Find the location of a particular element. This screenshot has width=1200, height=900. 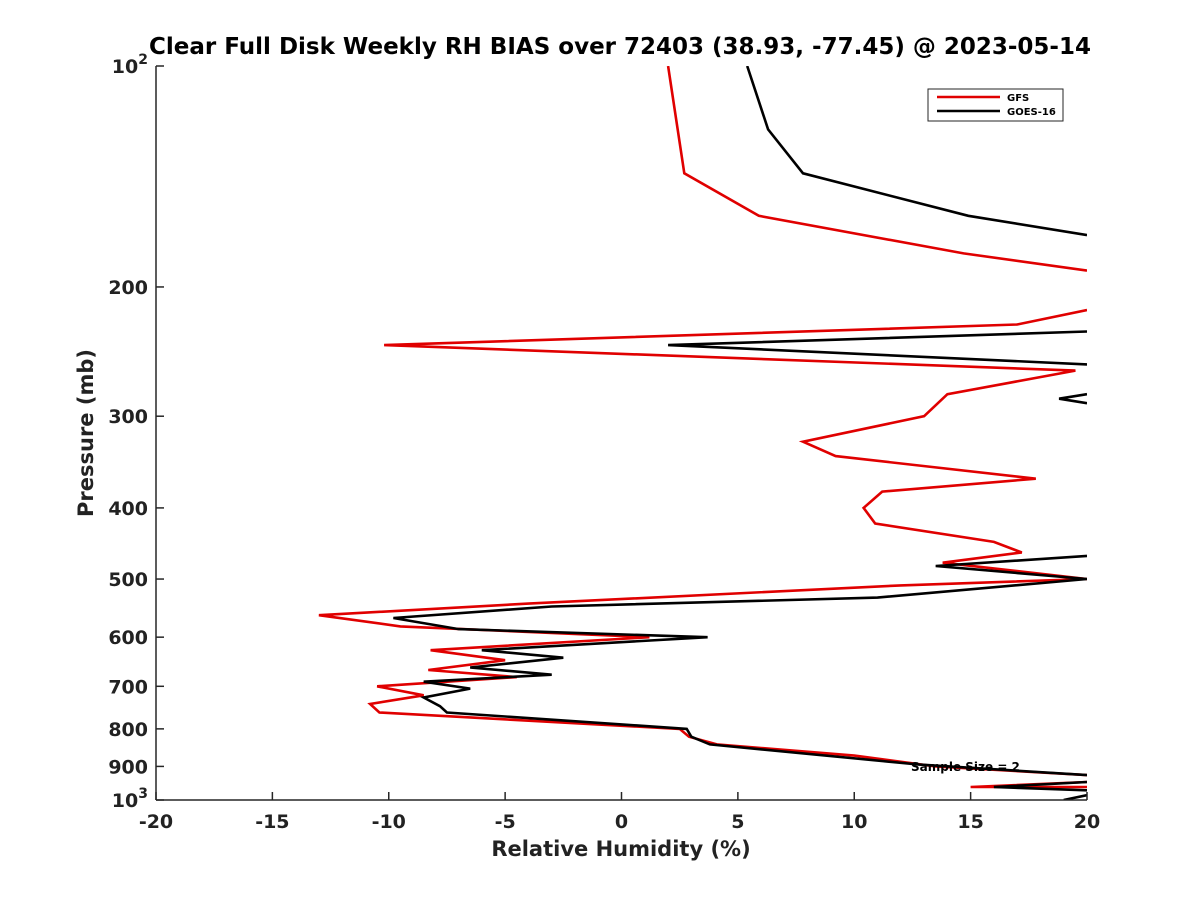

y-tick-exponent: 3 is located at coordinates (143, 794).